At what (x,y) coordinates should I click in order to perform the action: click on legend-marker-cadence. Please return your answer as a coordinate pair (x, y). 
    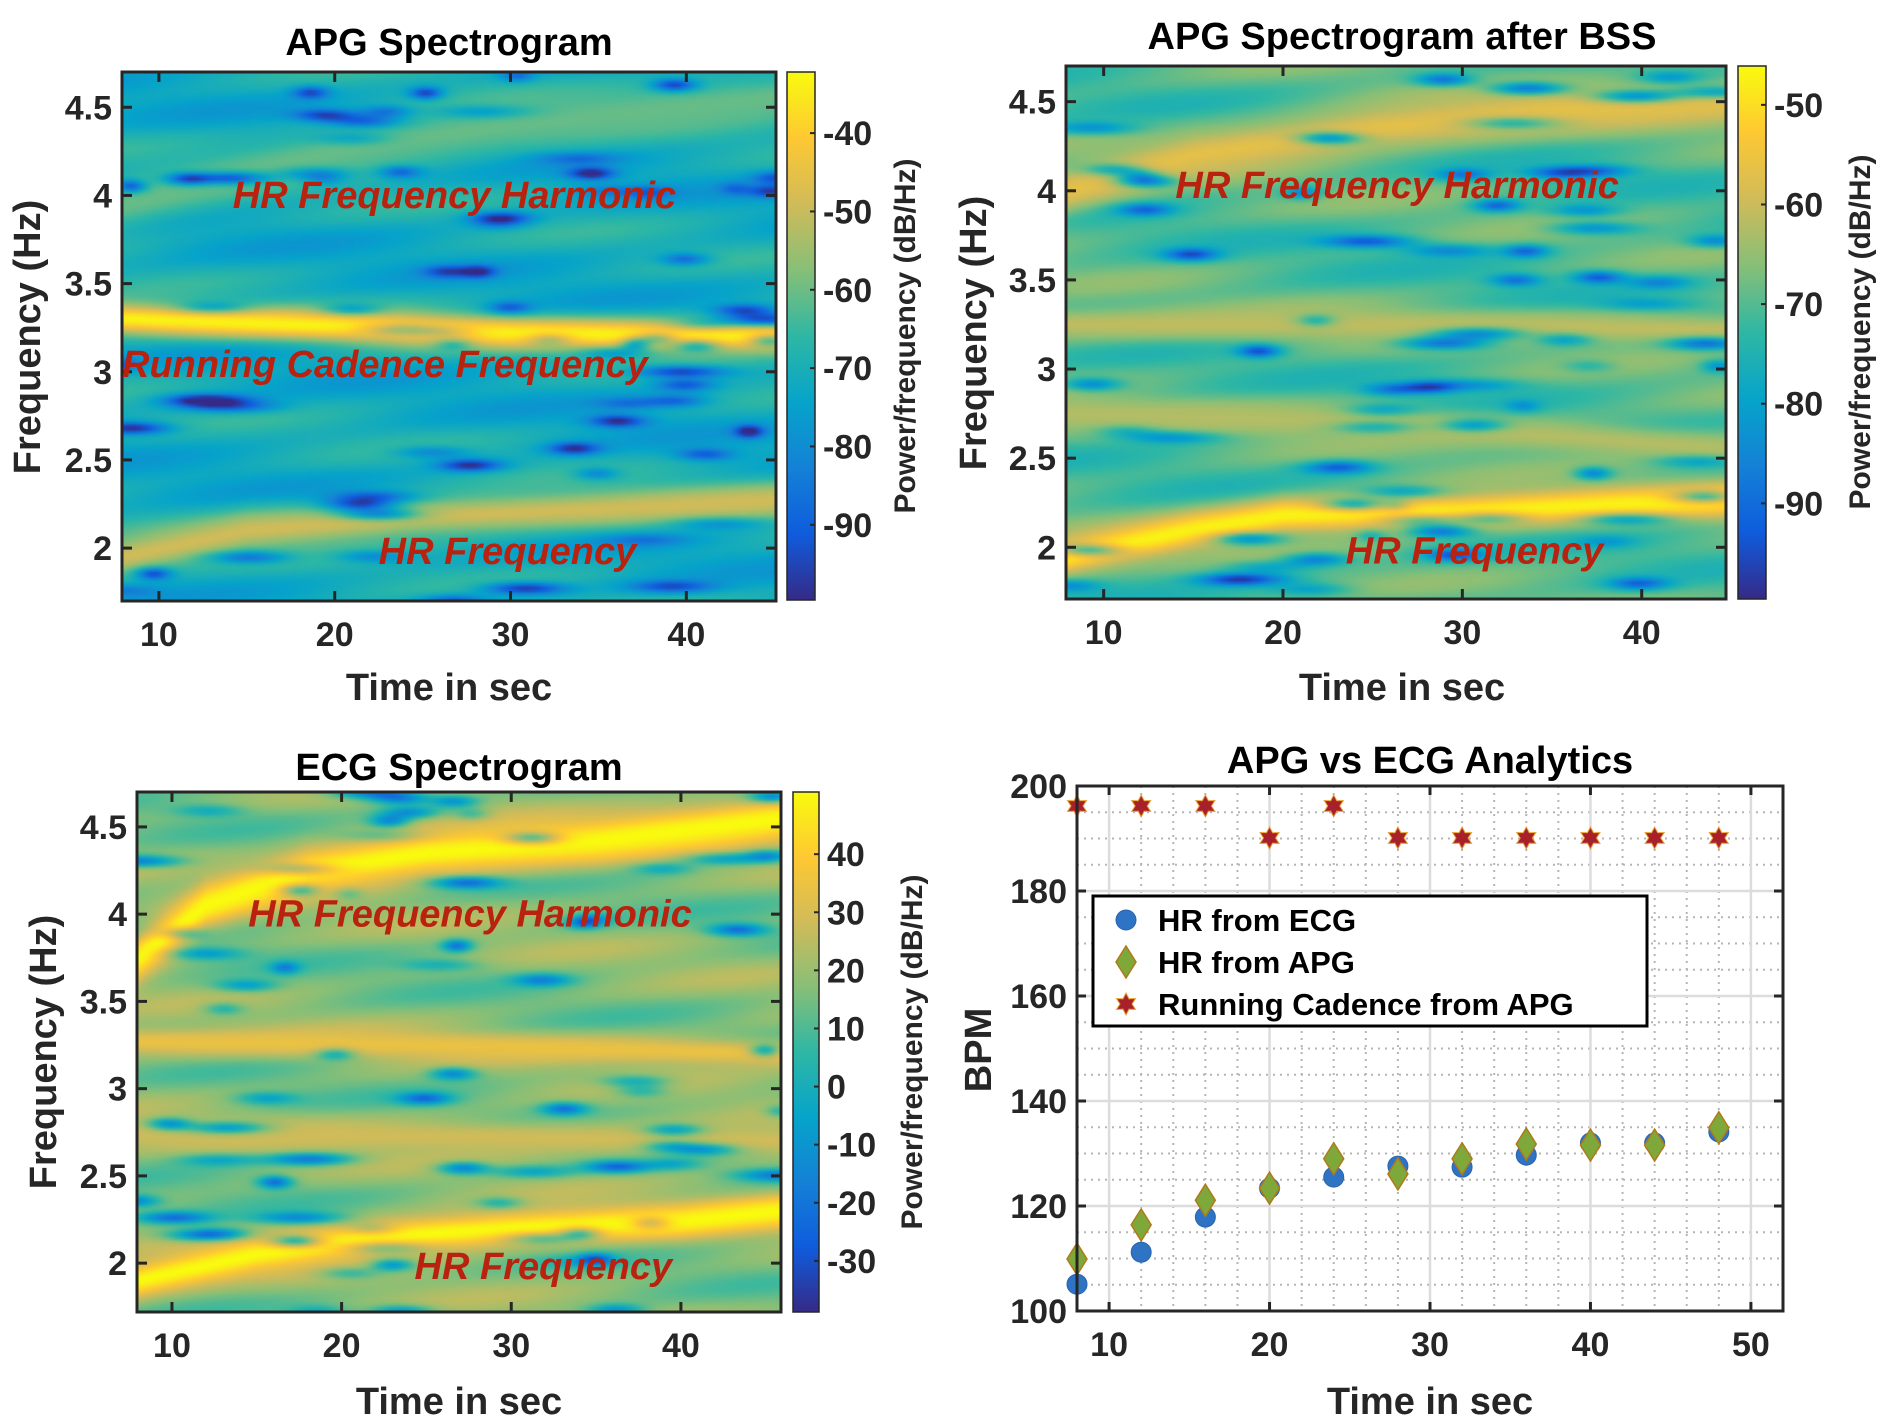
    Looking at the image, I should click on (1126, 1004).